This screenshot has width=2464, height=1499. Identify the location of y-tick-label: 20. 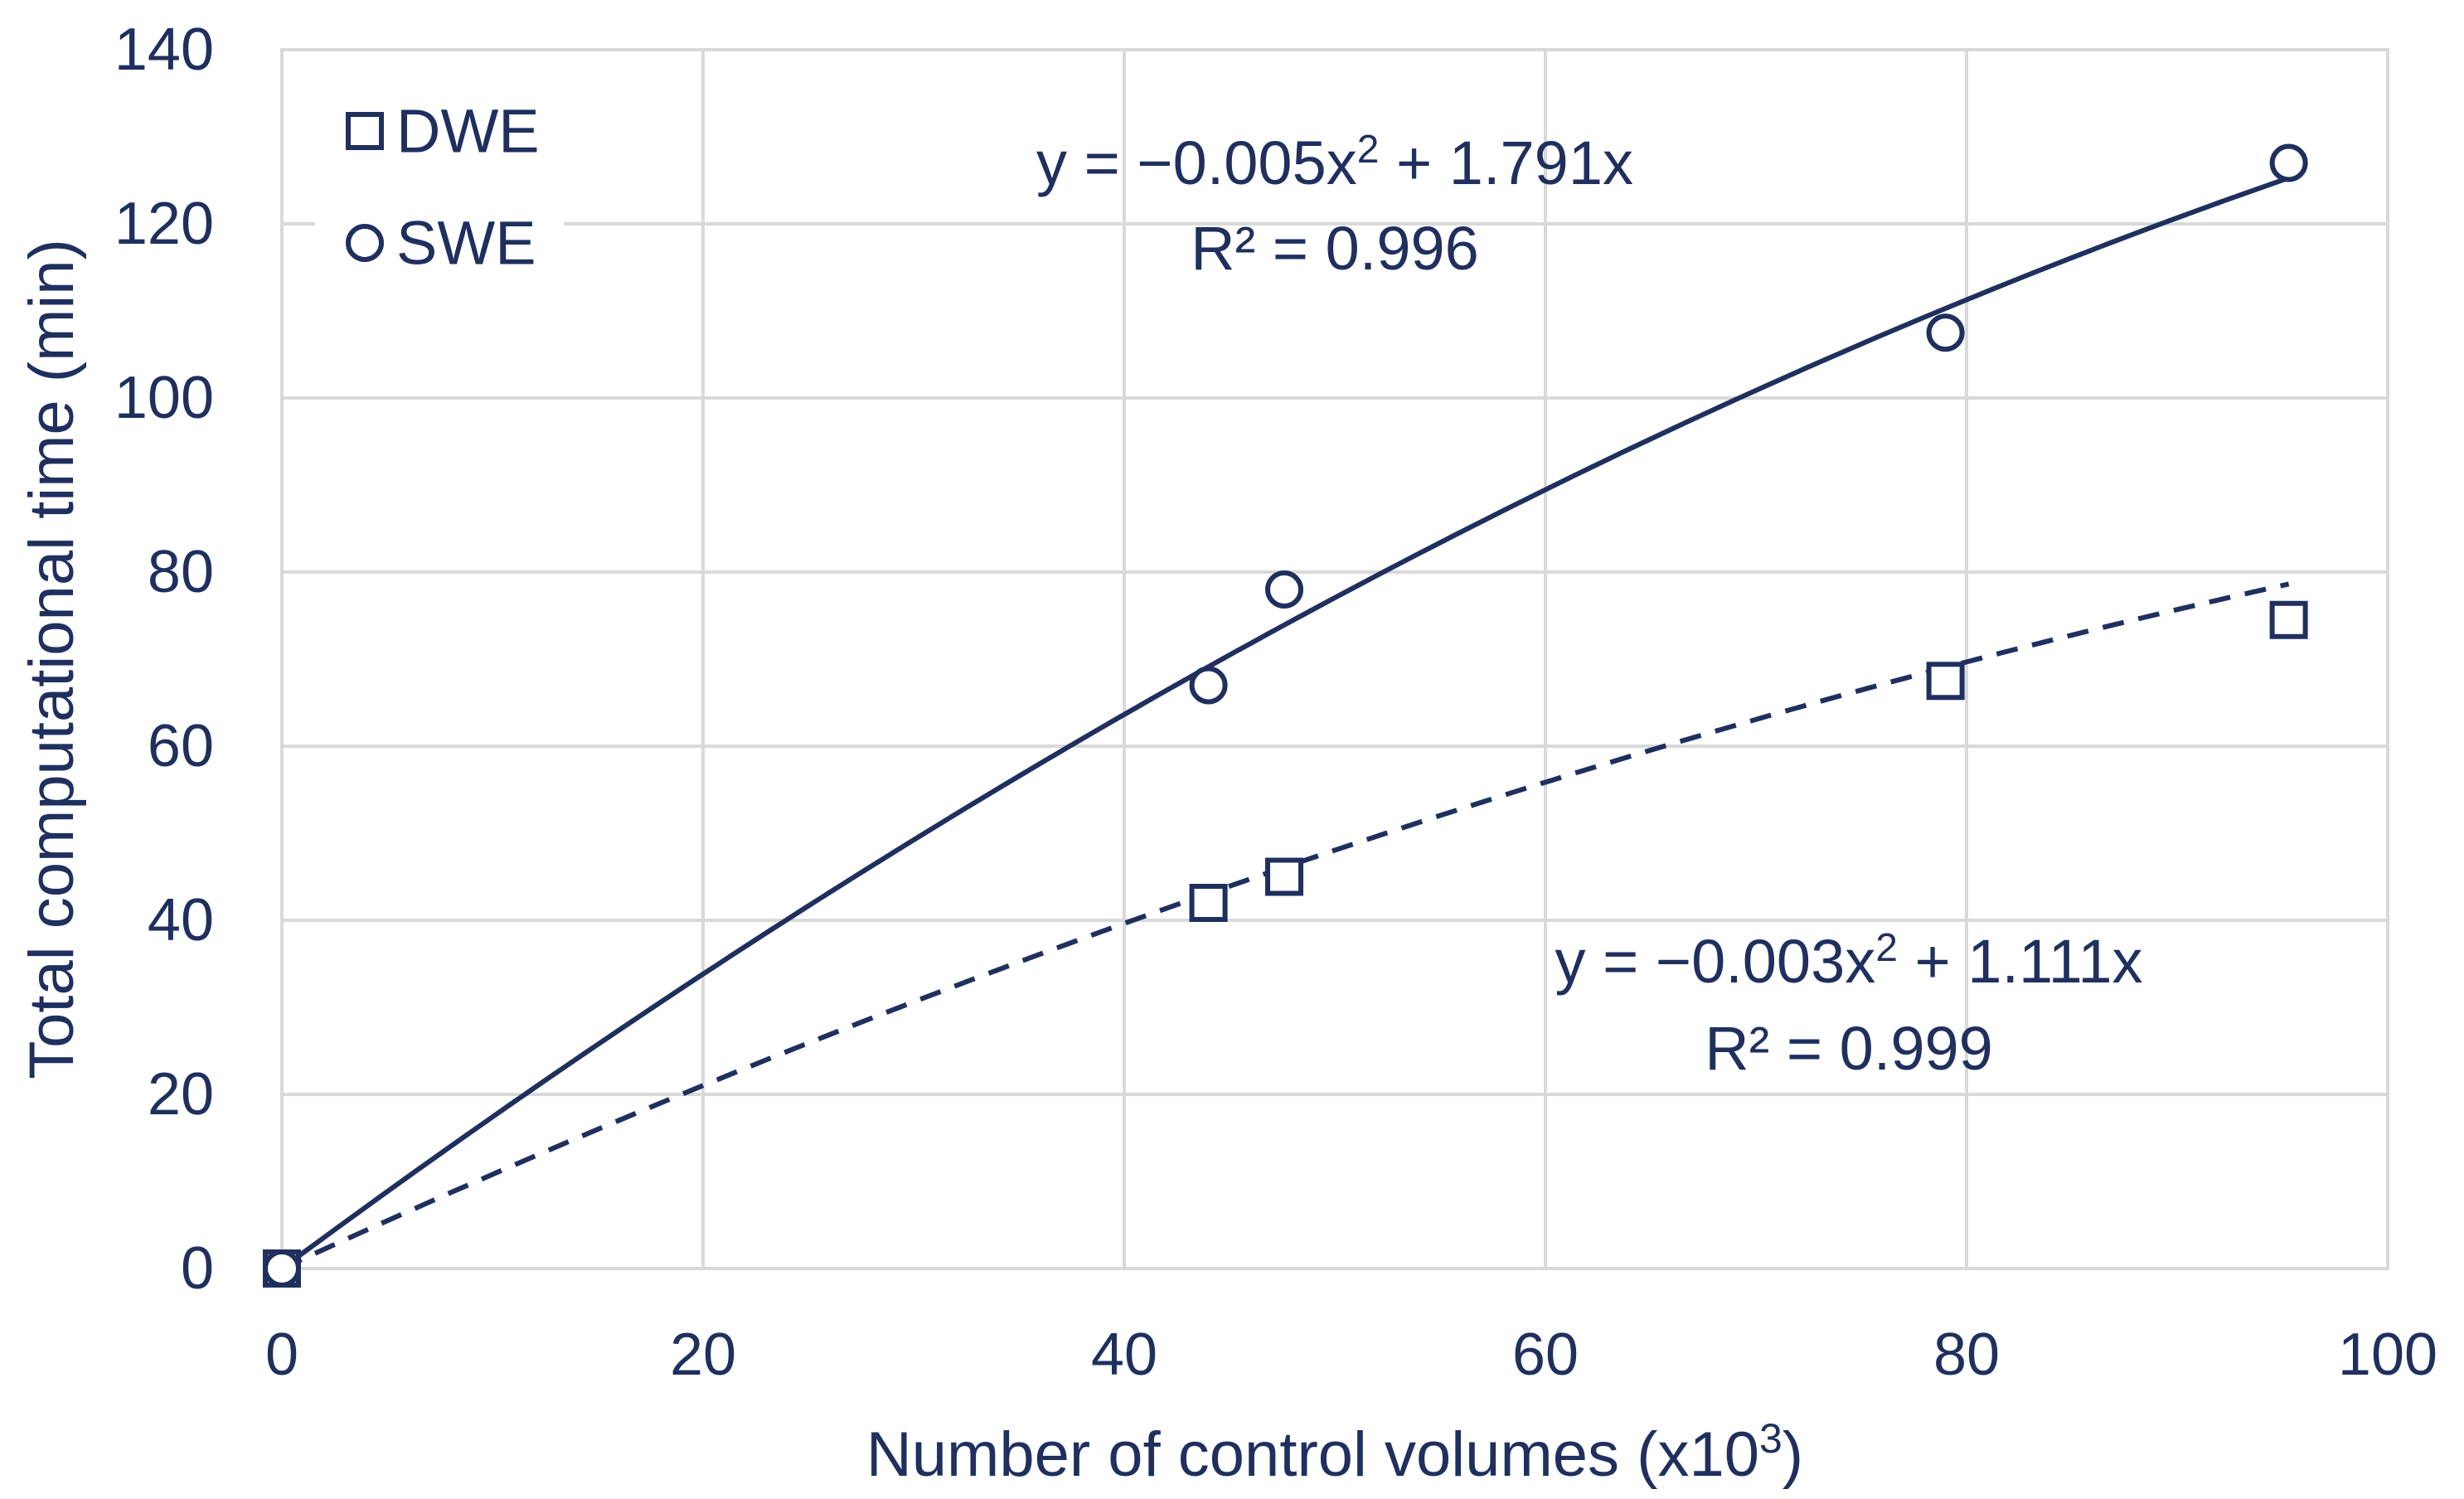
(181, 1094).